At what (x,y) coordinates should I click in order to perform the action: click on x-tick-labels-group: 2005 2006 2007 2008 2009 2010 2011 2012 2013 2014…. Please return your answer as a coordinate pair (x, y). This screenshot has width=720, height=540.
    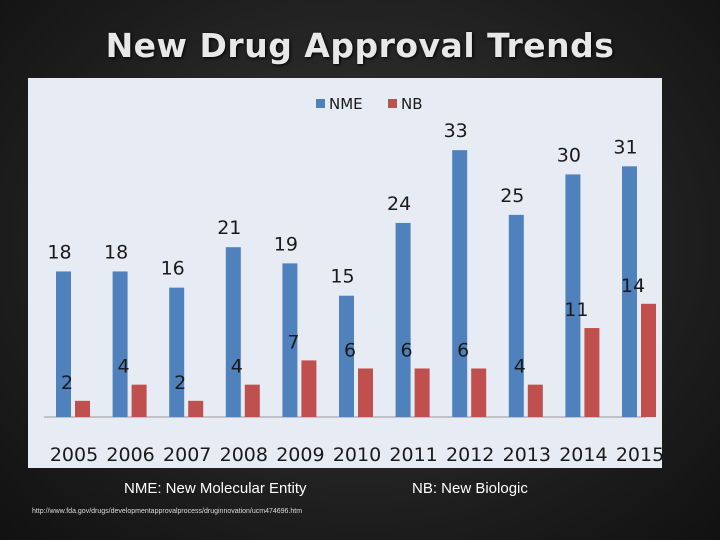
    Looking at the image, I should click on (356, 455).